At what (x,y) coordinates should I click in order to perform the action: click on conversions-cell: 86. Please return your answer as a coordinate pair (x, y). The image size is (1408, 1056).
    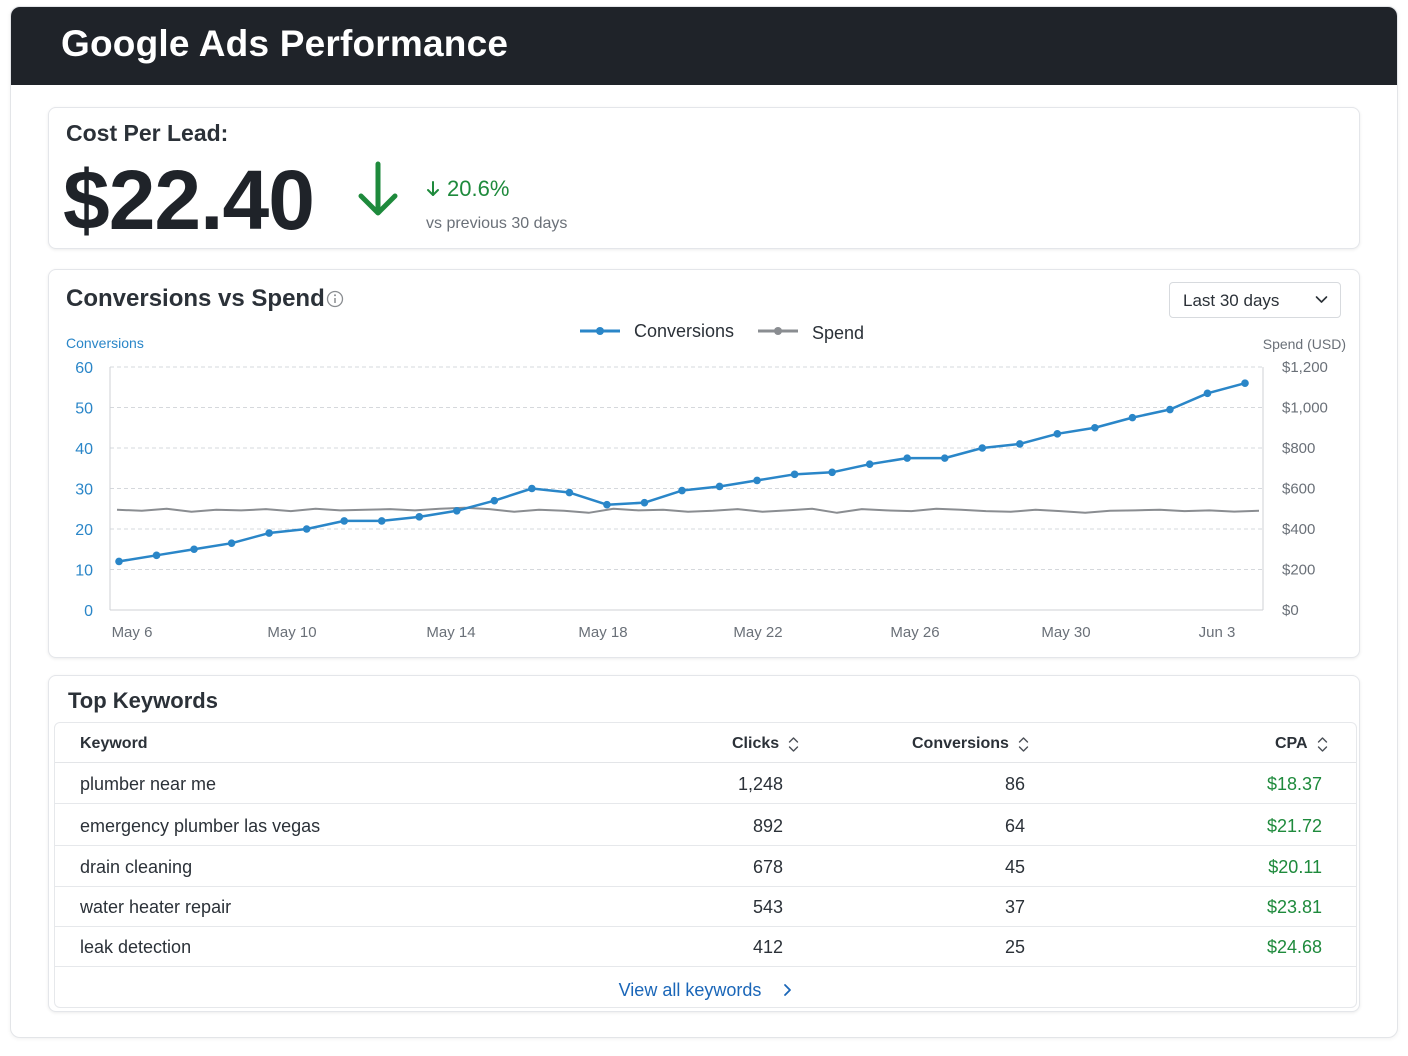
    Looking at the image, I should click on (1014, 784).